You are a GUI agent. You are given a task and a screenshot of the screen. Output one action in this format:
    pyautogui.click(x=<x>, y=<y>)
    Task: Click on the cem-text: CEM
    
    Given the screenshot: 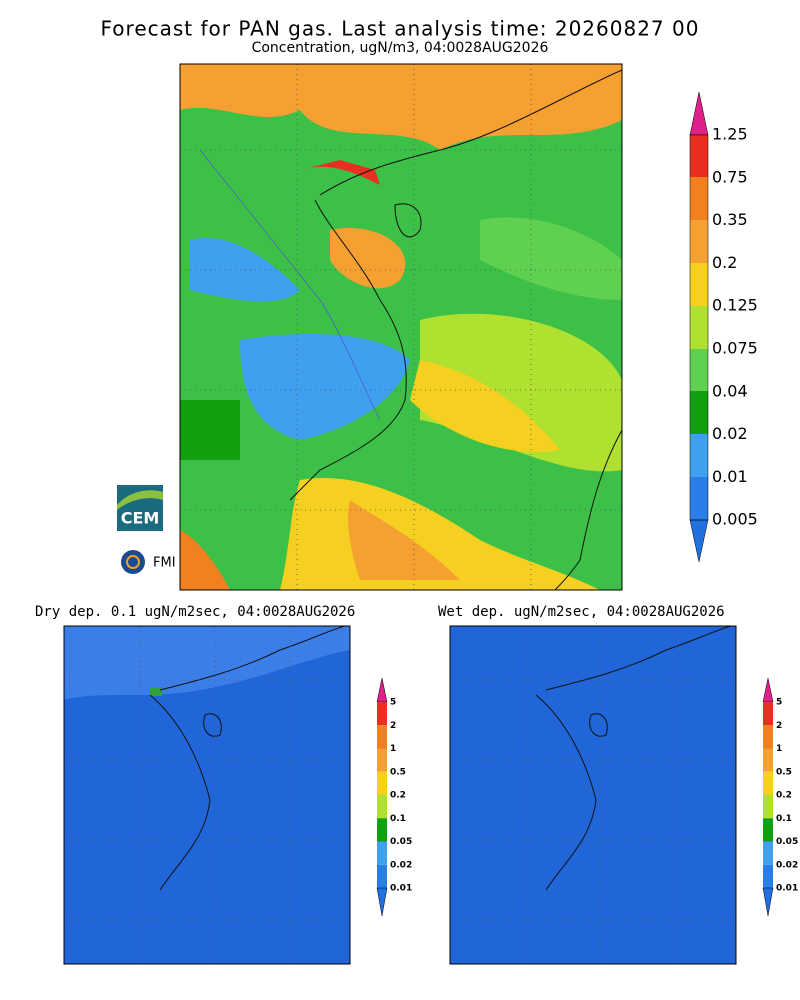 What is the action you would take?
    pyautogui.click(x=140, y=518)
    